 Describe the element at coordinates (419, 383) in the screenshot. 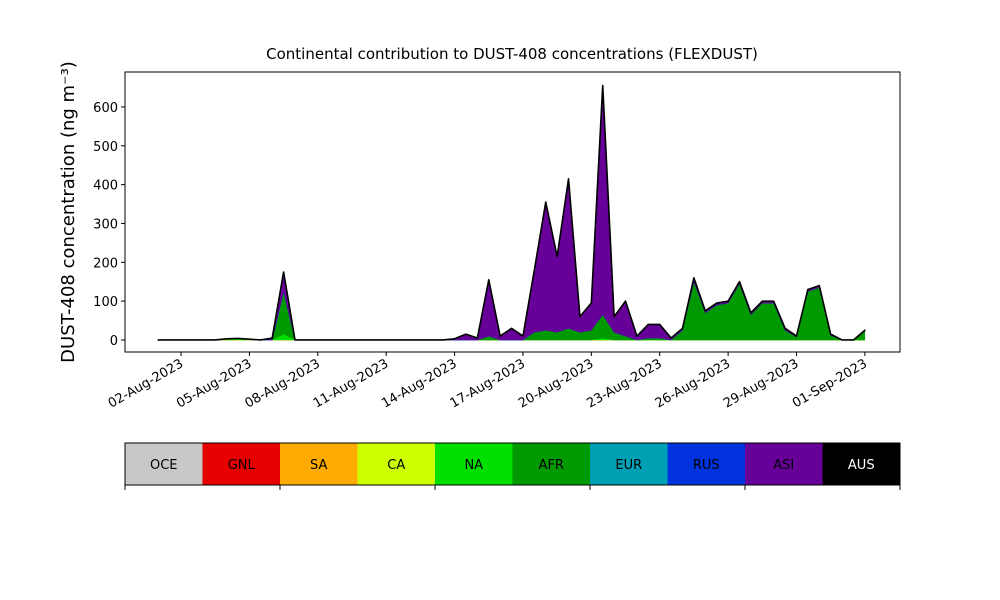

I see `x-tick-label: 14-Aug-2023` at that location.